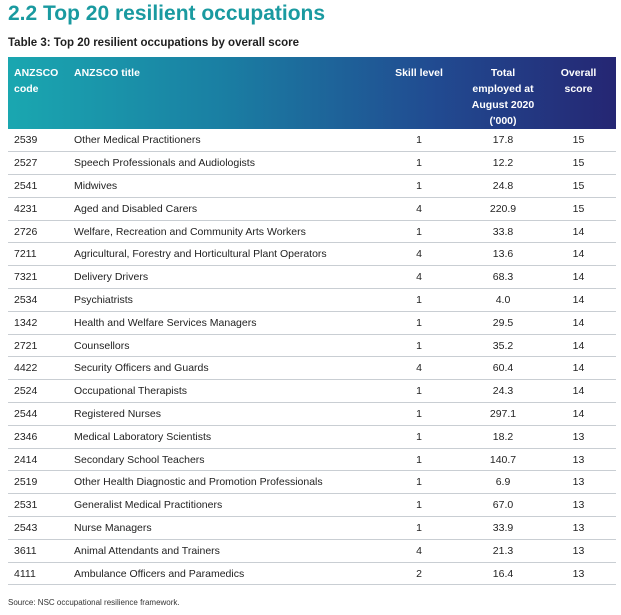  What do you see at coordinates (107, 73) in the screenshot?
I see `header-title-line-1: ANZSCO title` at bounding box center [107, 73].